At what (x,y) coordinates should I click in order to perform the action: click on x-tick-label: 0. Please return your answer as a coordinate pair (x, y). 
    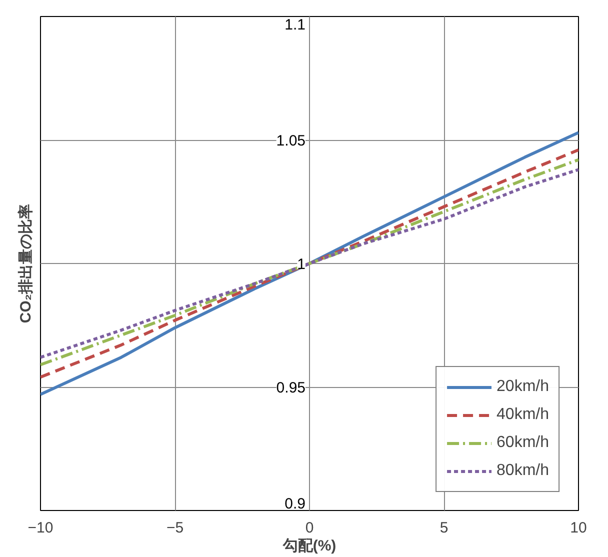
    Looking at the image, I should click on (309, 528).